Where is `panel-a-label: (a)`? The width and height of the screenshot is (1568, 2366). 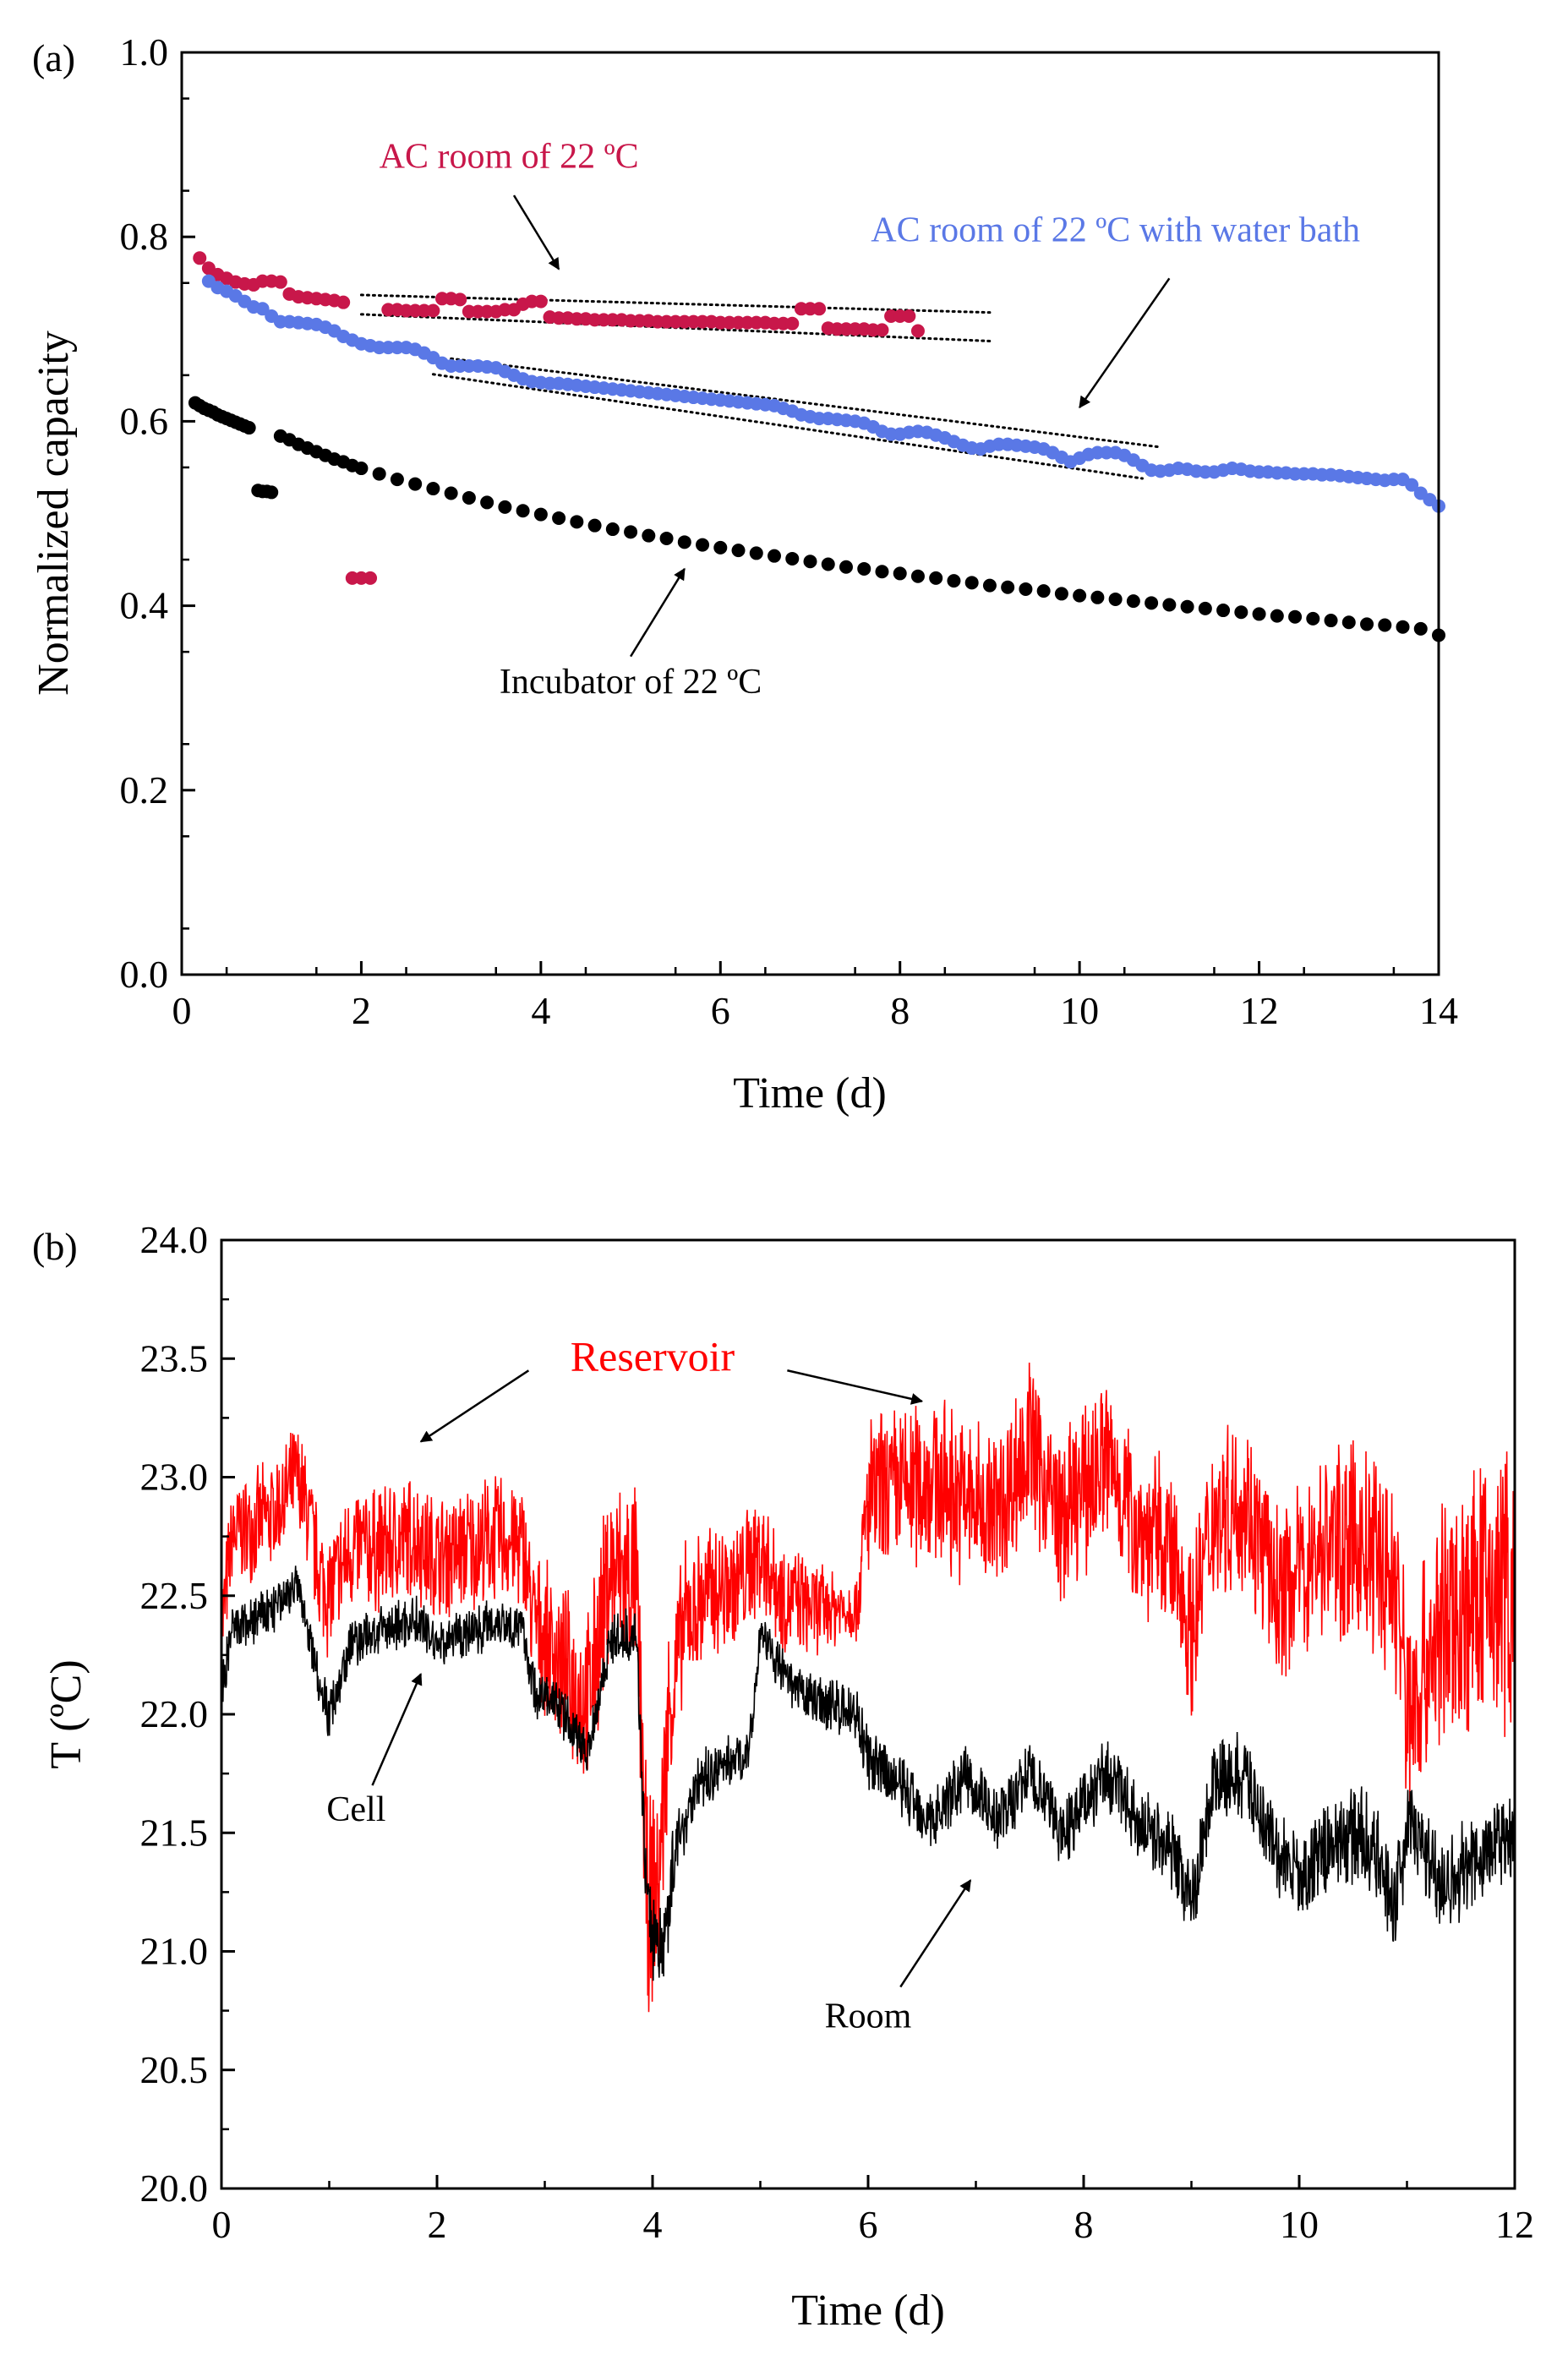 panel-a-label: (a) is located at coordinates (53, 57).